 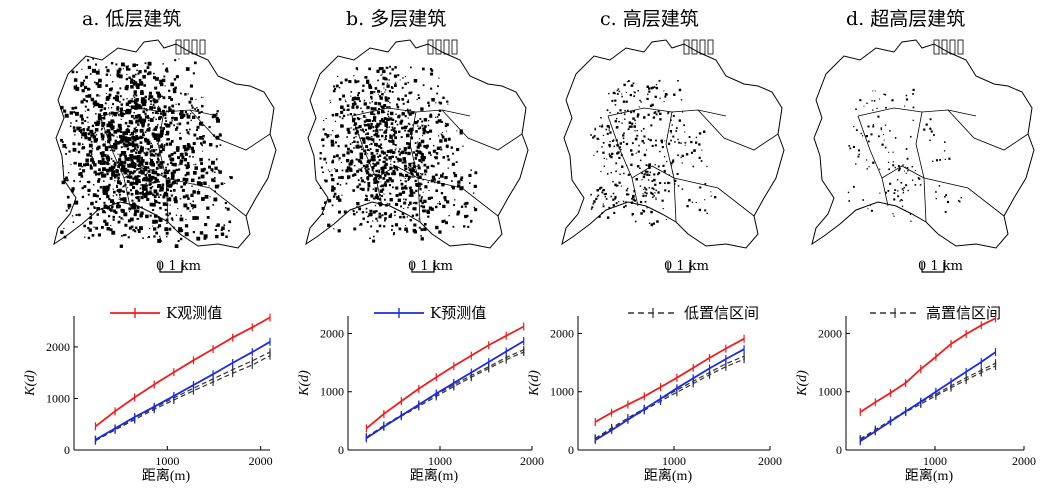 What do you see at coordinates (895, 312) in the screenshot?
I see `legend-high-ci-swatch` at bounding box center [895, 312].